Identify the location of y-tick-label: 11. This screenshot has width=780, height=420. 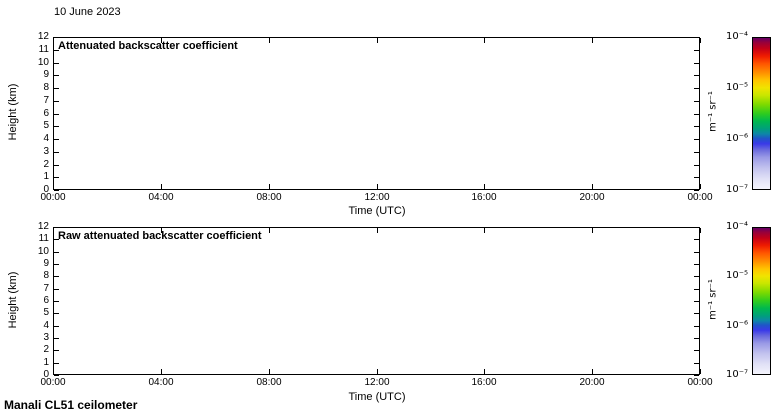
(43, 238).